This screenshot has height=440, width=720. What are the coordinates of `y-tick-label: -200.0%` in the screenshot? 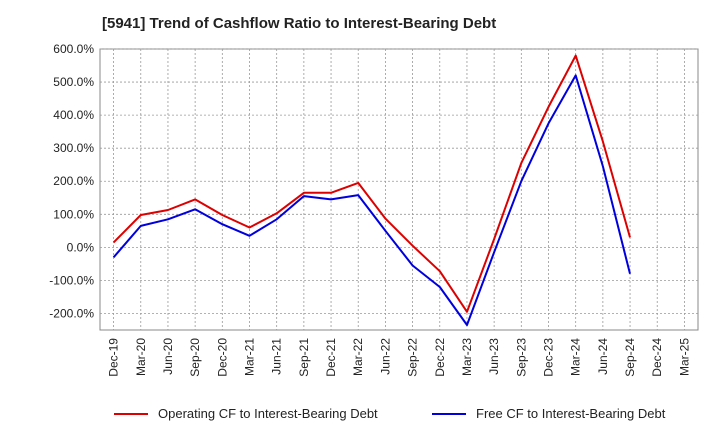 It's located at (71, 313).